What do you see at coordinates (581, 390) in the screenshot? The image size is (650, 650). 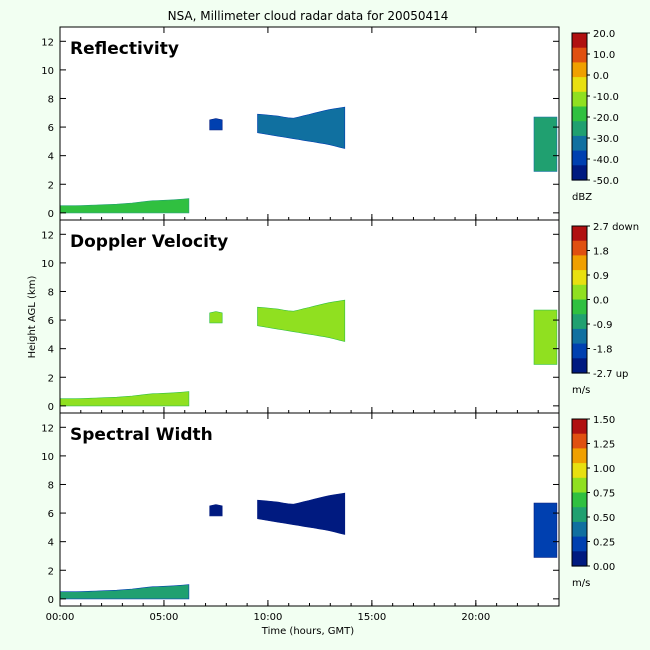 I see `colorbar-unit: m/s` at bounding box center [581, 390].